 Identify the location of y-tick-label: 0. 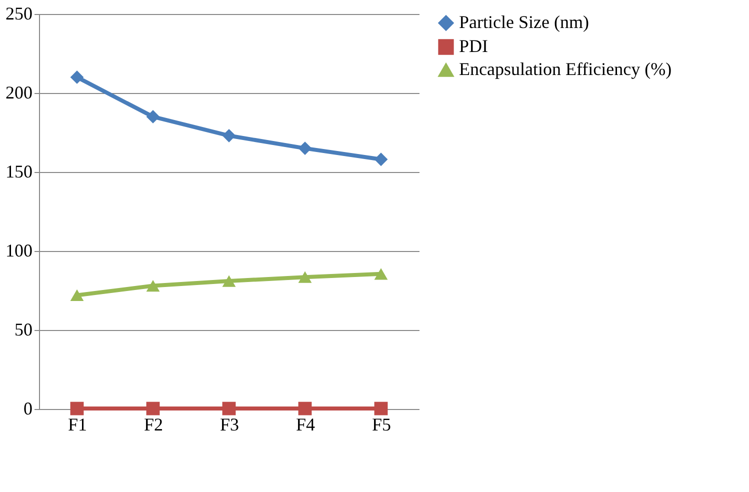
(28, 408).